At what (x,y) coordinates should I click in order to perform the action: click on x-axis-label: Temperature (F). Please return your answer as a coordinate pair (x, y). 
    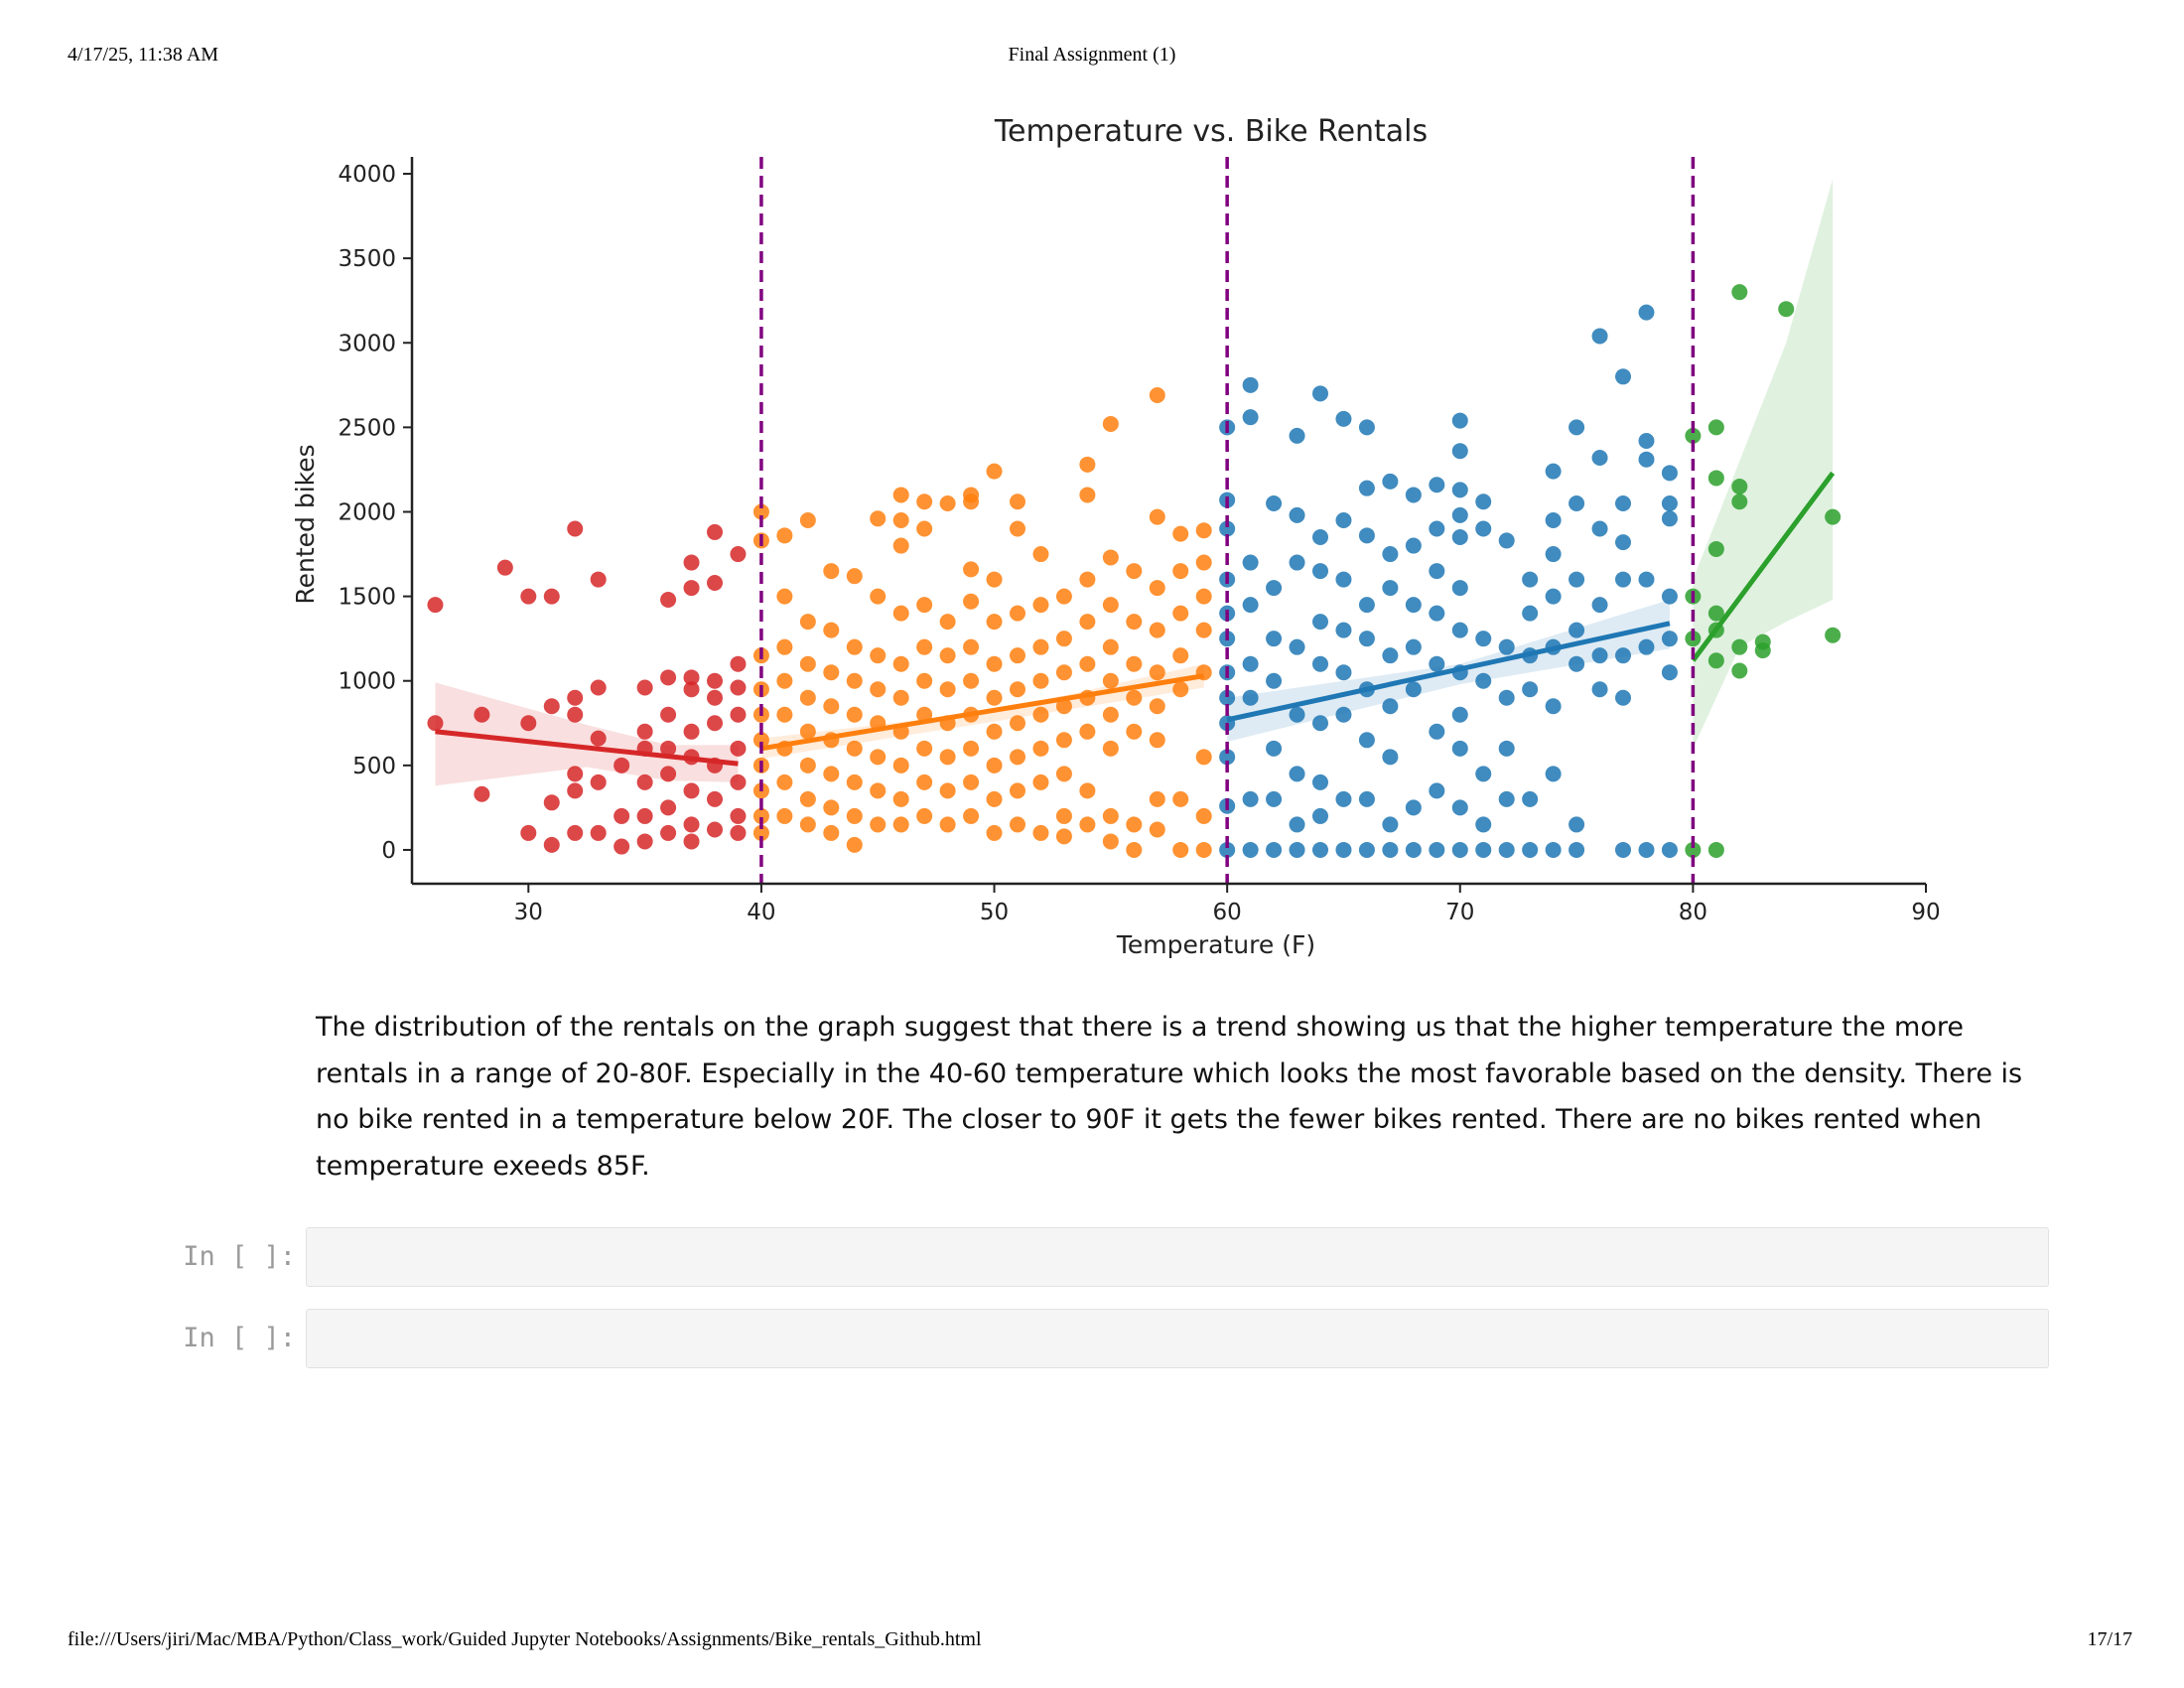
    Looking at the image, I should click on (1215, 944).